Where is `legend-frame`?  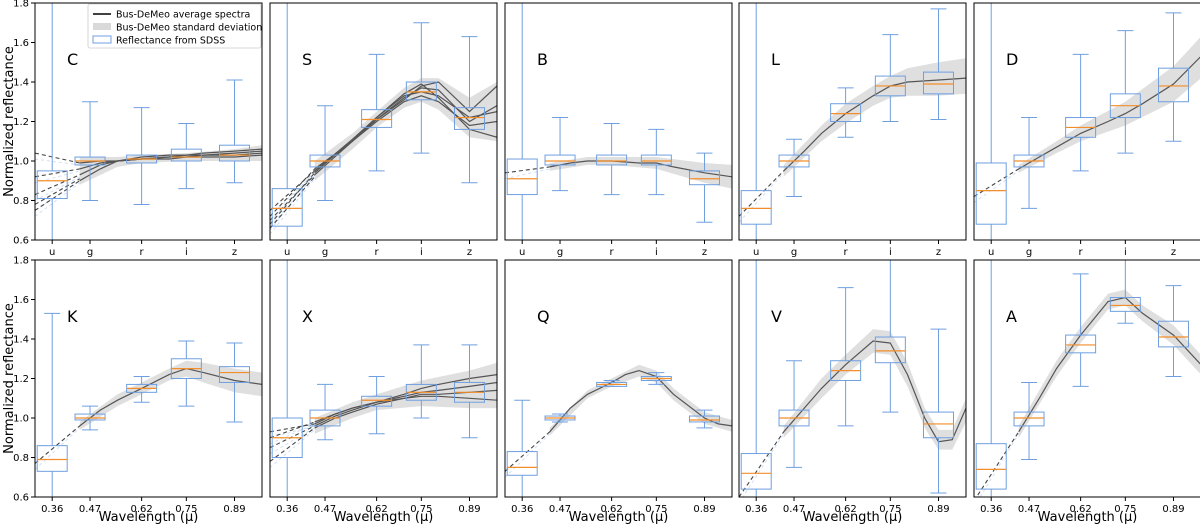 legend-frame is located at coordinates (174, 26).